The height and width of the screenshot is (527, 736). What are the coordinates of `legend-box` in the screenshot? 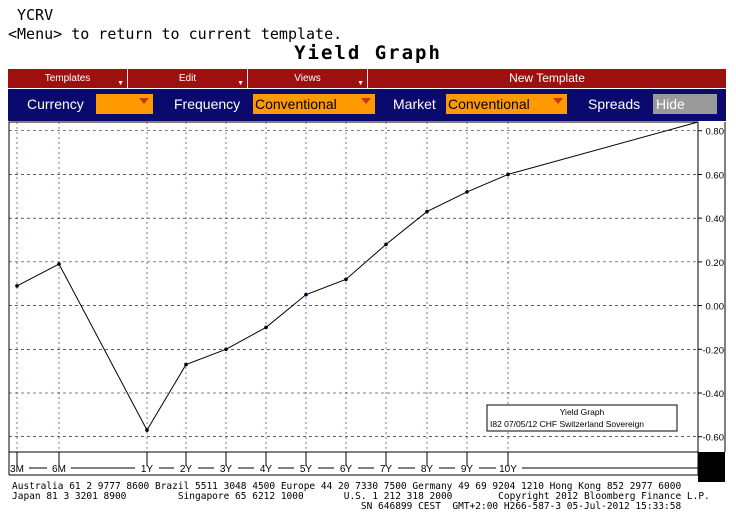 It's located at (582, 418).